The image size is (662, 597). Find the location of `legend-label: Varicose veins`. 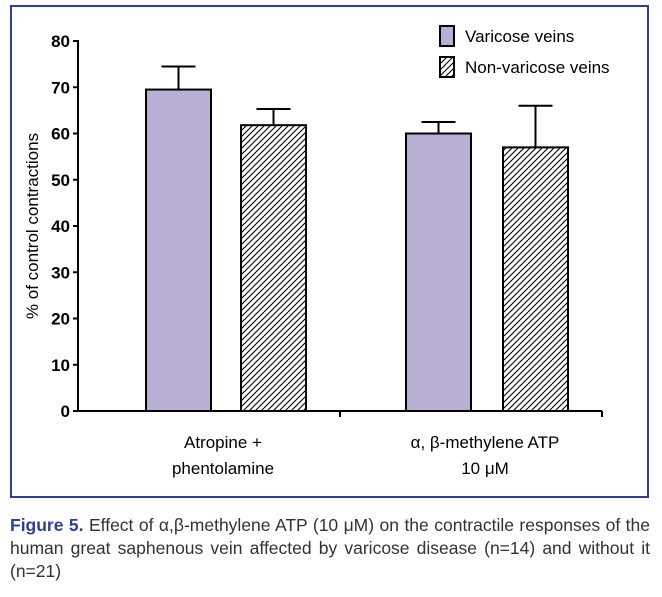

legend-label: Varicose veins is located at coordinates (519, 36).